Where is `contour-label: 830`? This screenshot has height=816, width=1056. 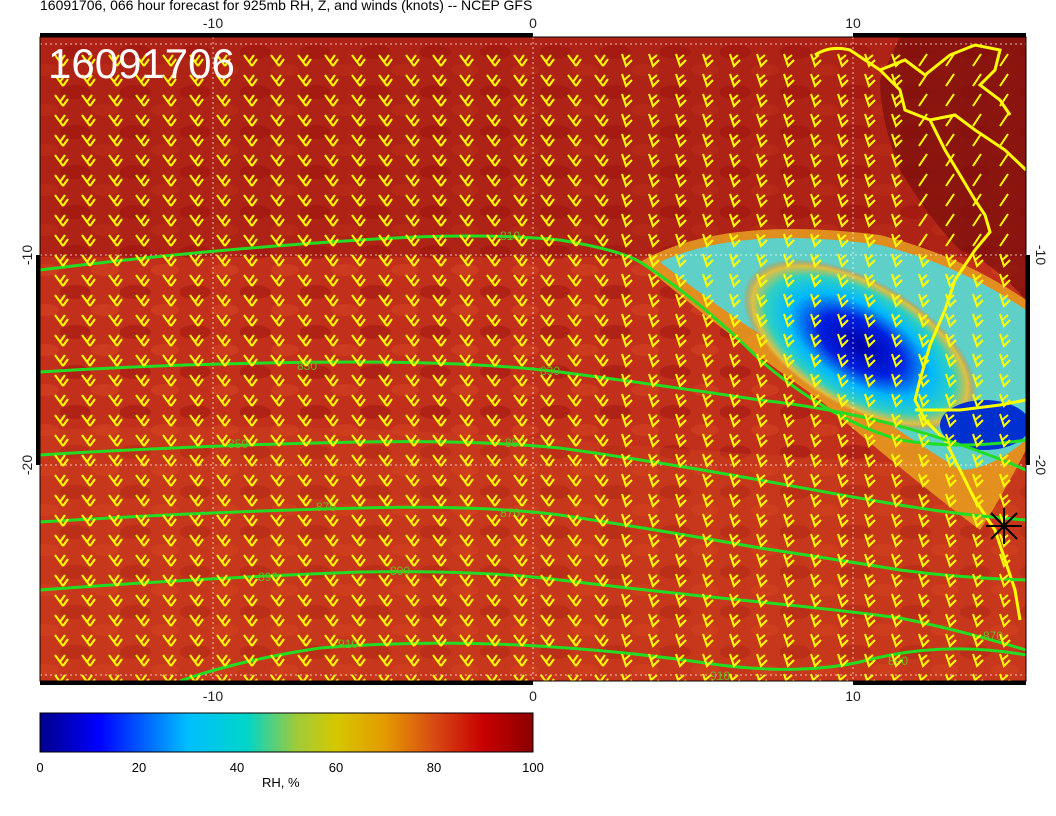
contour-label: 830 is located at coordinates (550, 371).